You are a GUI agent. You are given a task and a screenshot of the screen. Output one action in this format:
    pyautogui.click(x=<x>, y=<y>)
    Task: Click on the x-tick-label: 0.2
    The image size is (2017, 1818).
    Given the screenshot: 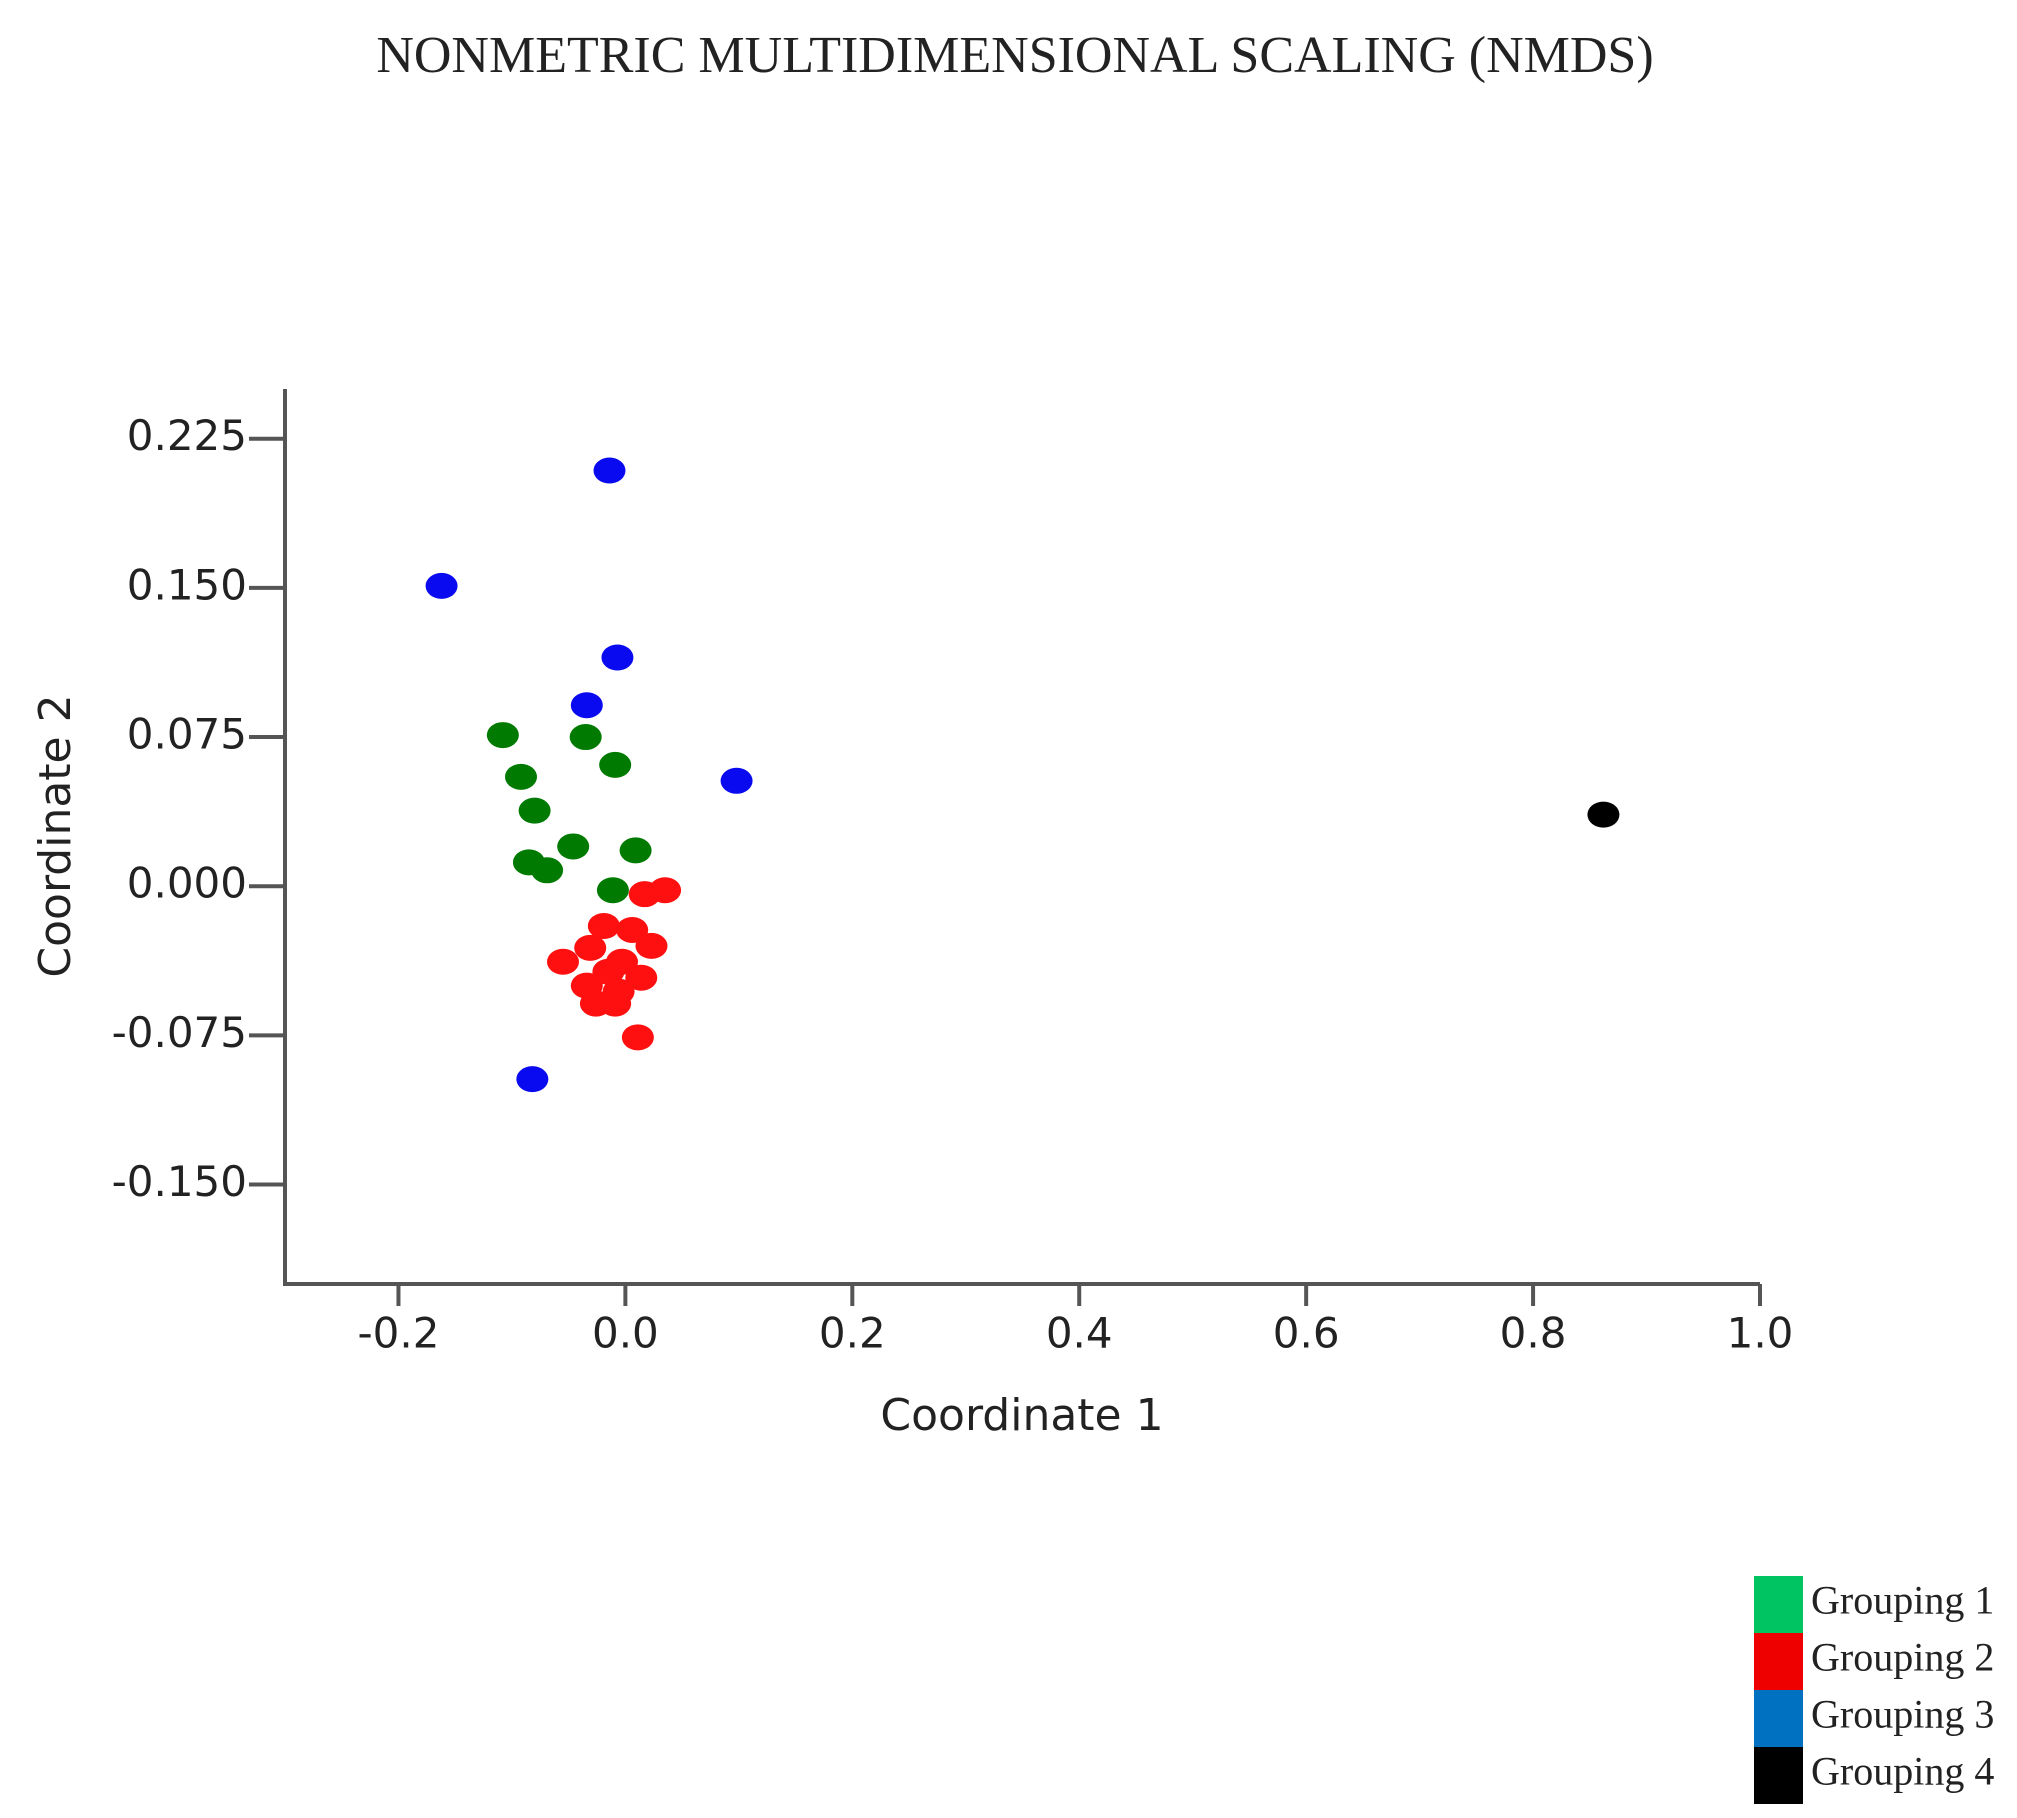 What is the action you would take?
    pyautogui.click(x=852, y=1333)
    